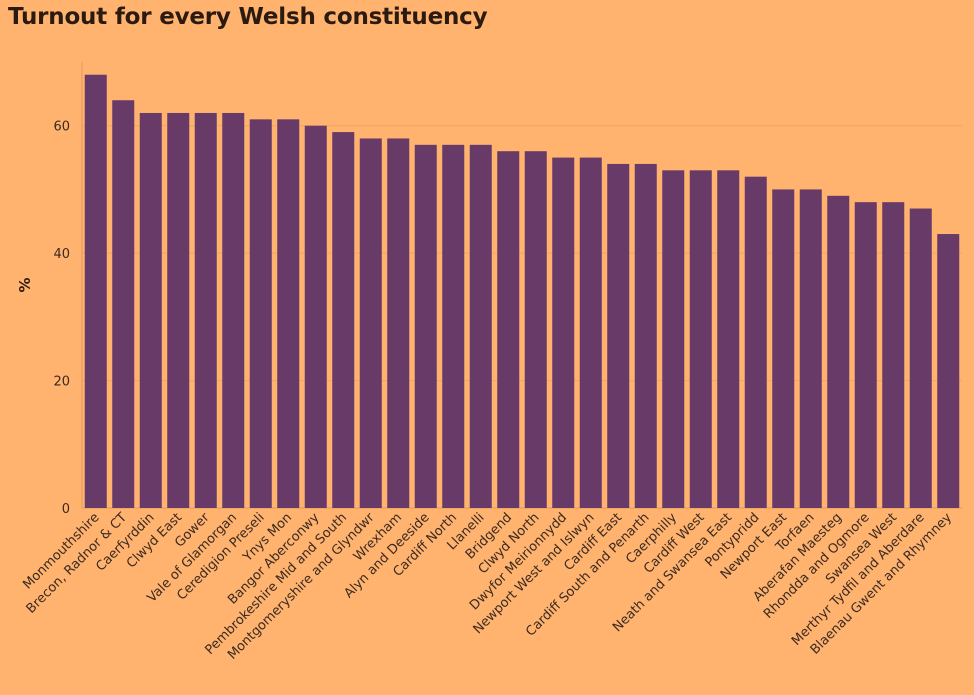 The height and width of the screenshot is (695, 974). What do you see at coordinates (315, 317) in the screenshot?
I see `bar: Bangor Aberconwy: 60` at bounding box center [315, 317].